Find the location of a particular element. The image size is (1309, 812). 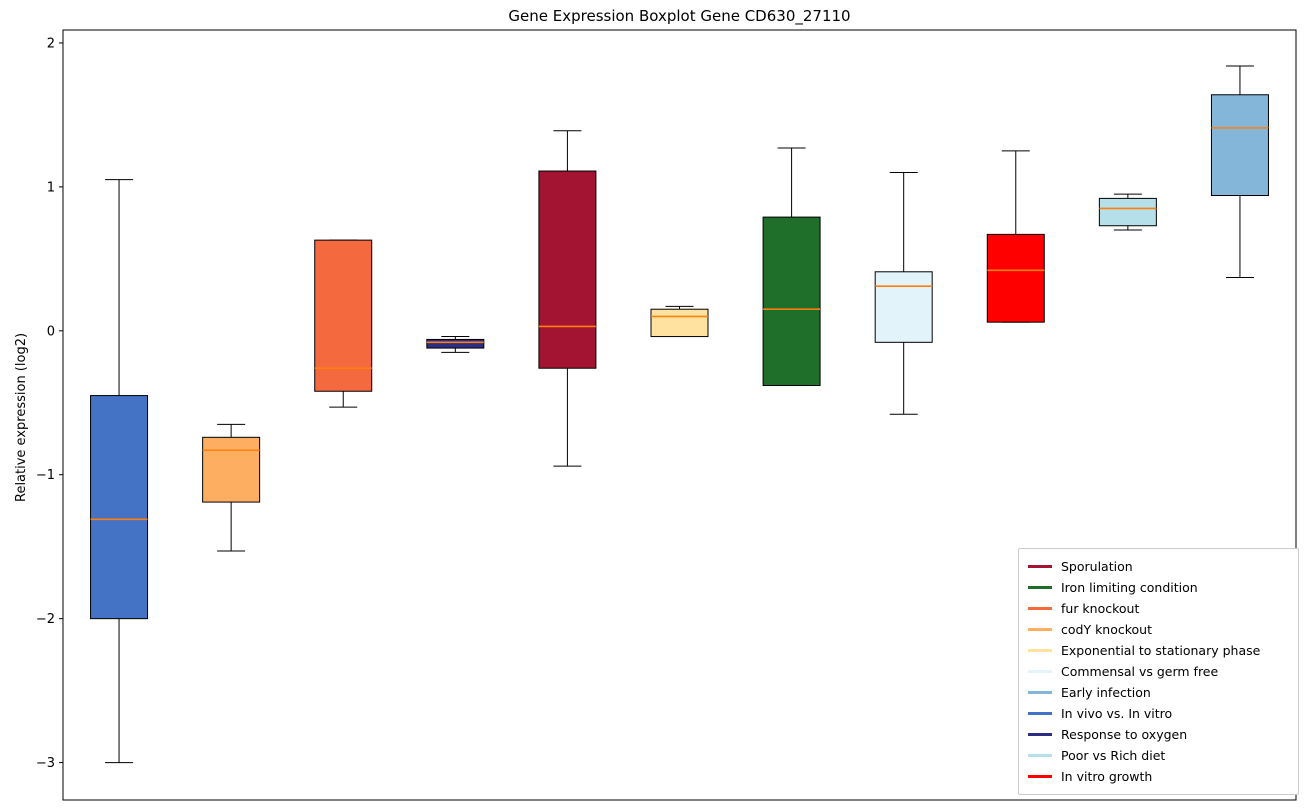

y-tick-label: 1 is located at coordinates (51, 187).